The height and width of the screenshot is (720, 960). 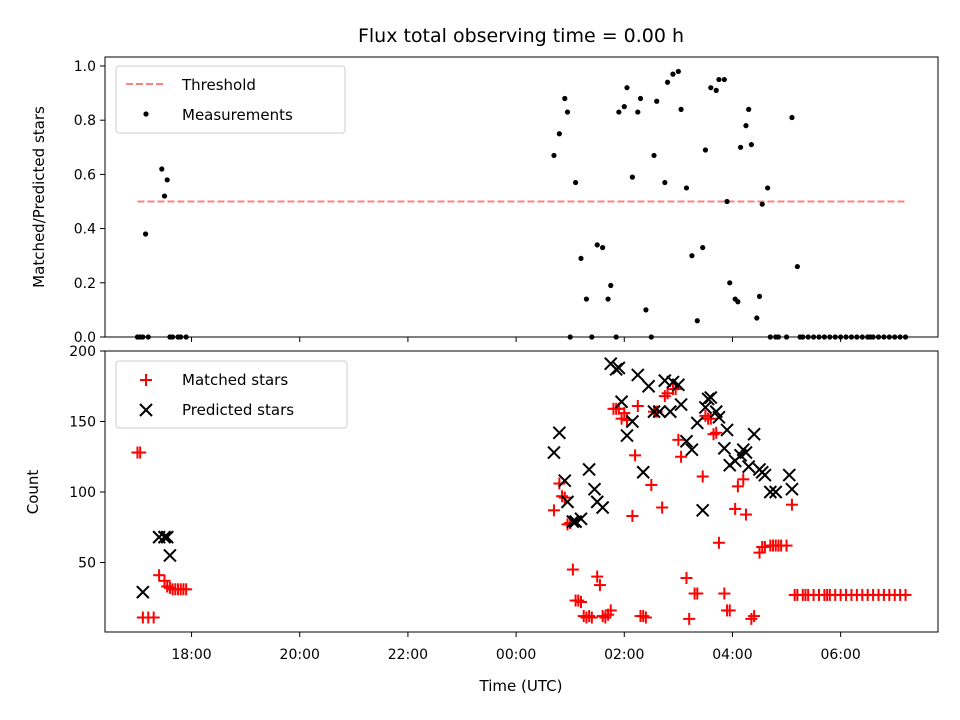 What do you see at coordinates (82, 423) in the screenshot?
I see `count-y-tick-label: 150` at bounding box center [82, 423].